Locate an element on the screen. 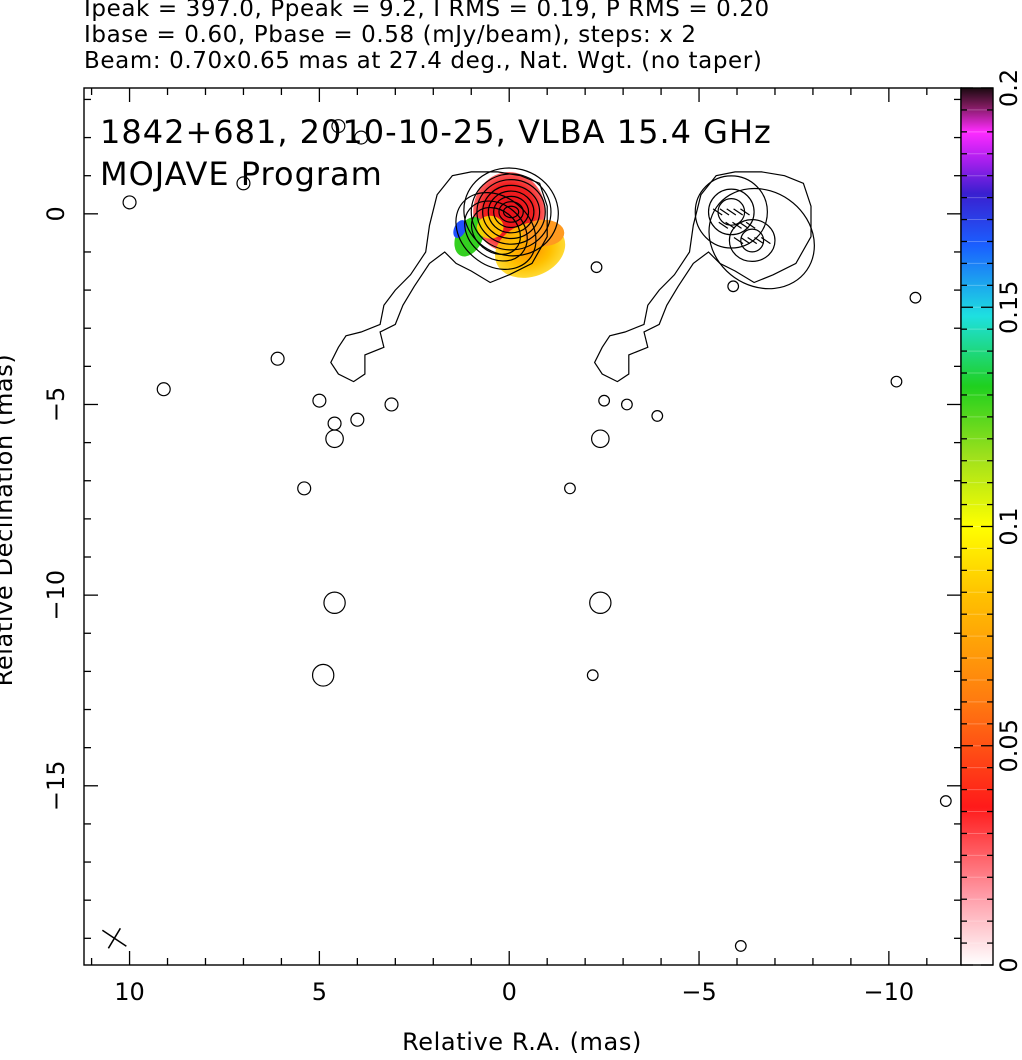  x-axis-label-wrap: Relative R.A. (mas) is located at coordinates (511, 1042).